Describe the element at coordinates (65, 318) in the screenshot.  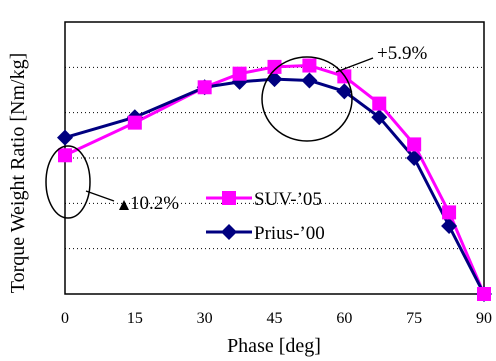
I see `x-tick-label: 0` at that location.